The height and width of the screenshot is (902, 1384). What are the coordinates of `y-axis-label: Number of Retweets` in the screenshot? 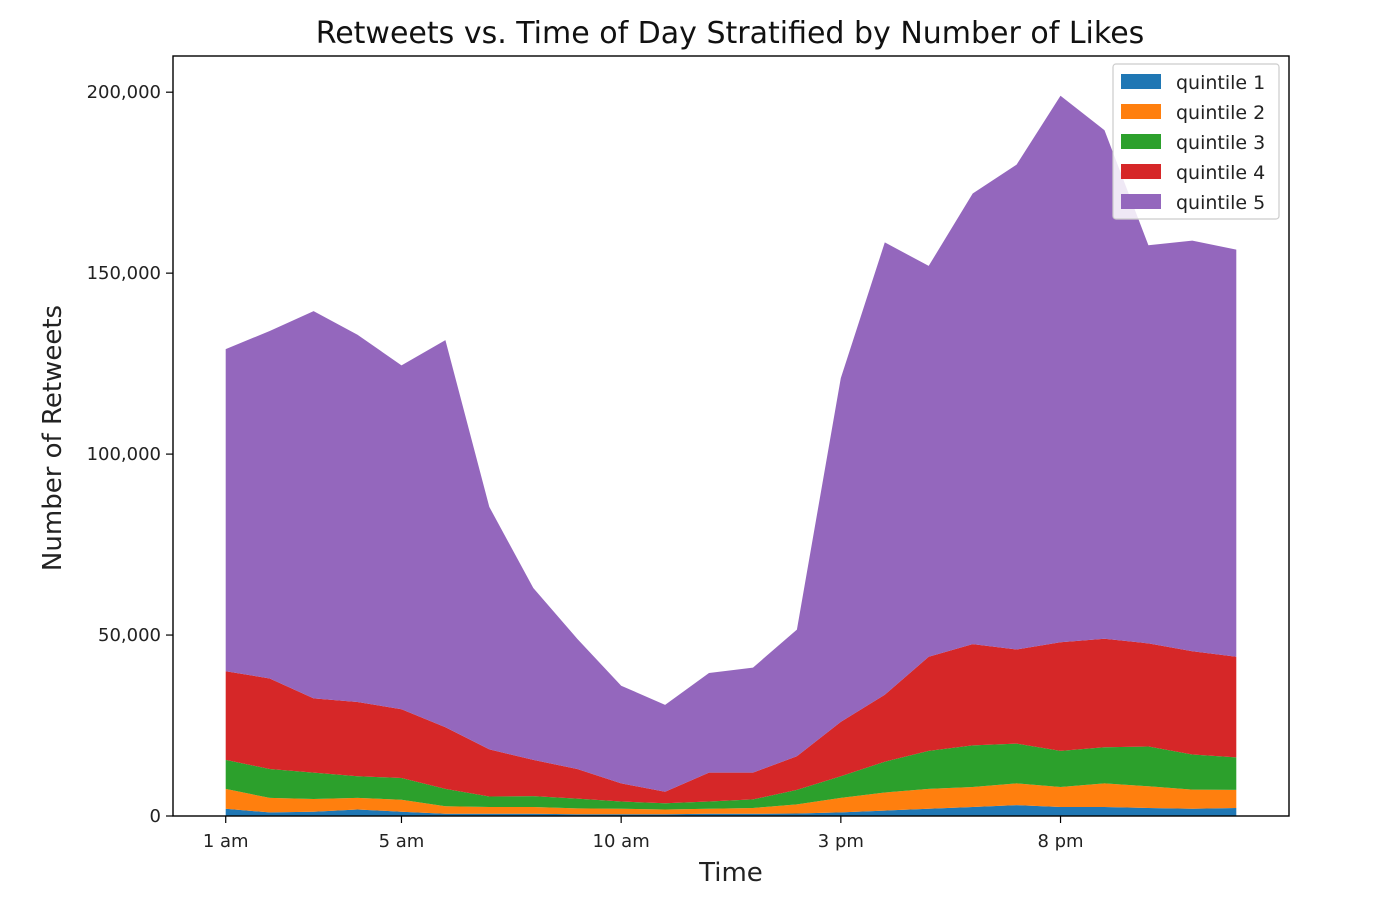 It's located at (53, 438).